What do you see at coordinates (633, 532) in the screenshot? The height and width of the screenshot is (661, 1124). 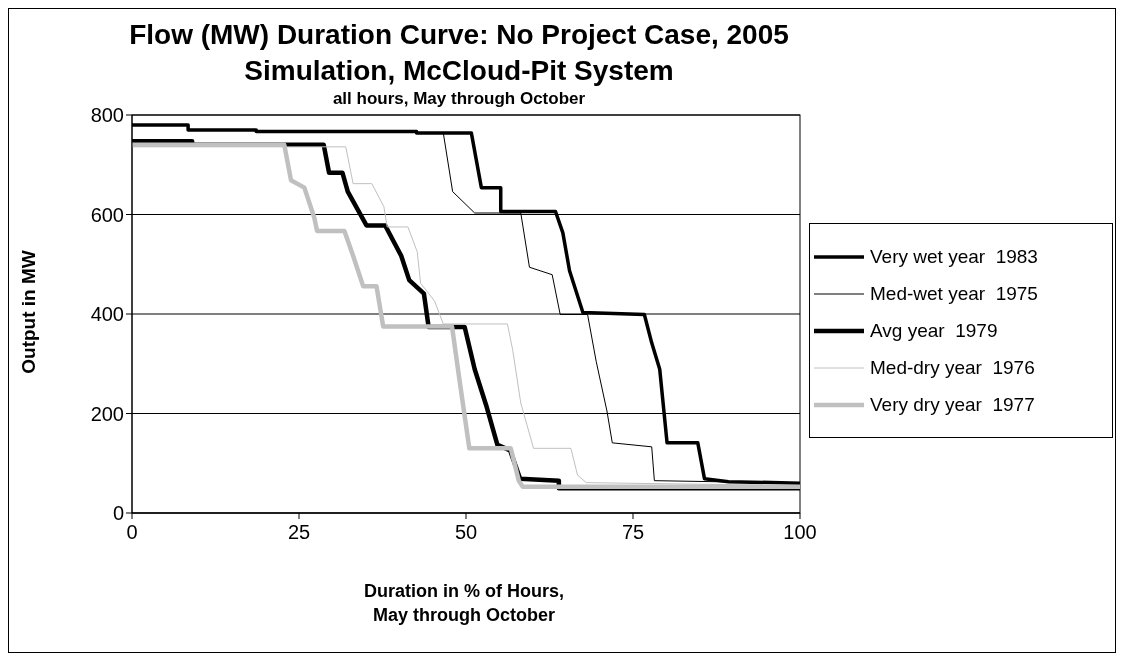 I see `x-tick-label: 75` at bounding box center [633, 532].